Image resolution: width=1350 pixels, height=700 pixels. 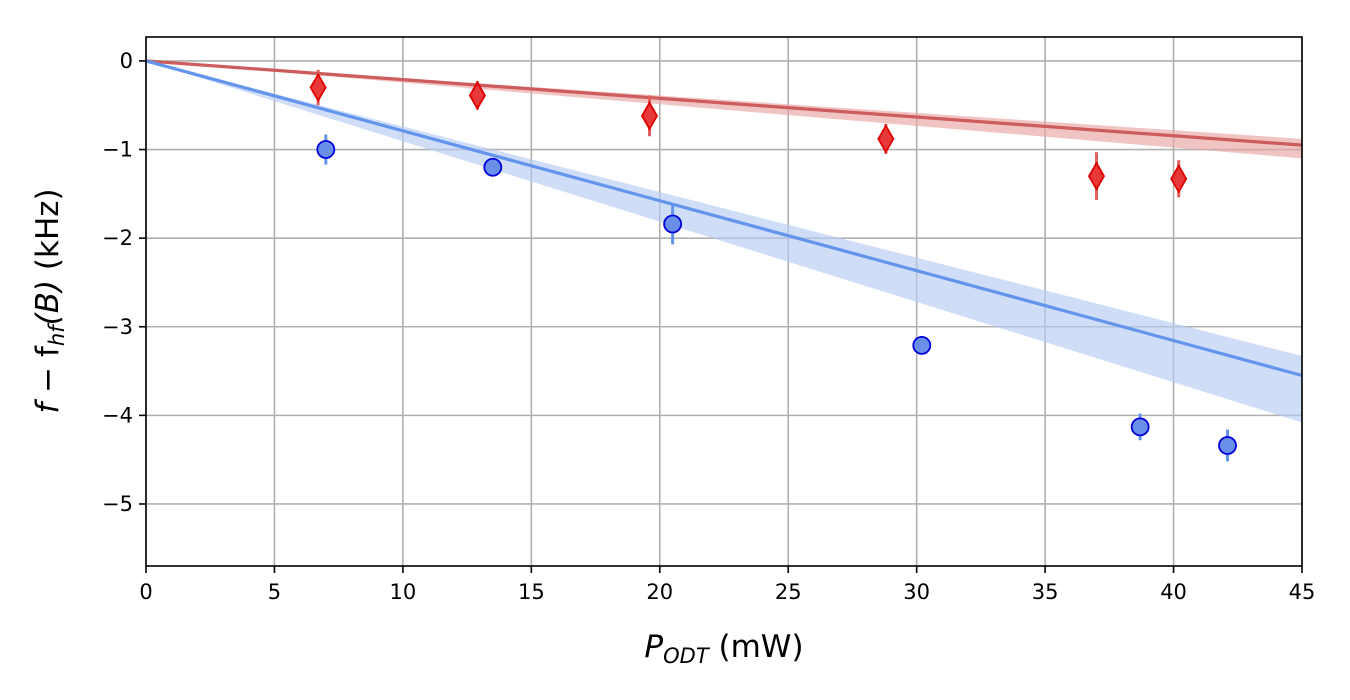 I want to click on x-tick-label: 25, so click(x=788, y=592).